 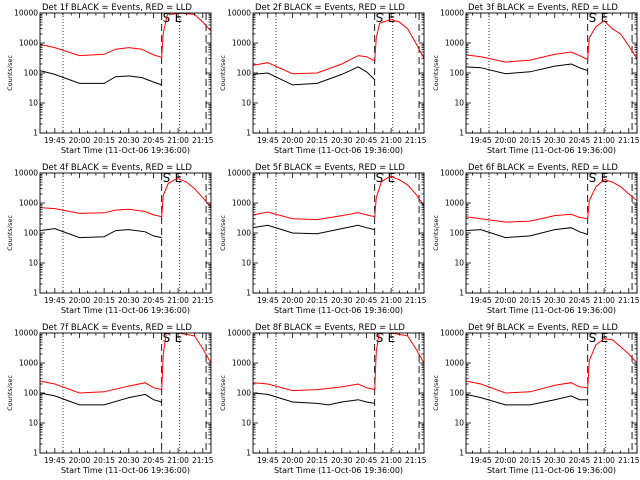 I want to click on panel-title: Det 5f BLACK = Events, RED = LLD, so click(x=330, y=168).